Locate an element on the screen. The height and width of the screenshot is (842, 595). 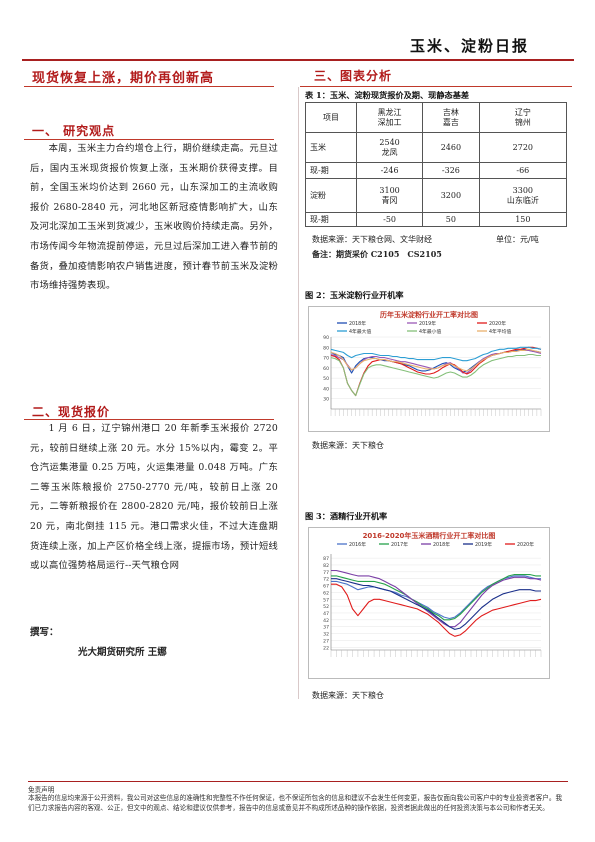
figure2-caption: 图 2：玉米淀粉行业开机率 is located at coordinates (354, 295).